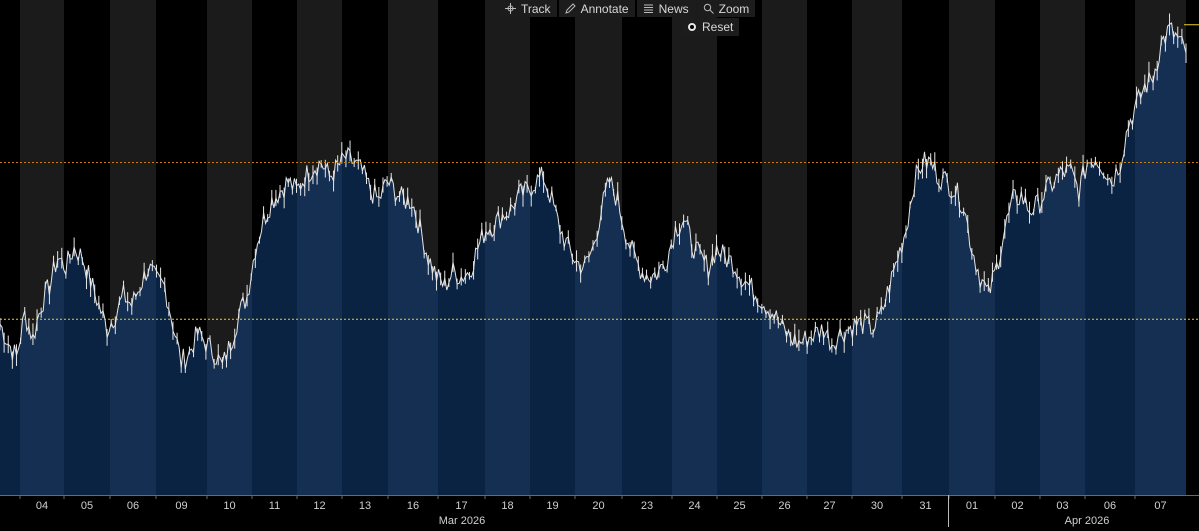  I want to click on x-tick-label: 20, so click(598, 506).